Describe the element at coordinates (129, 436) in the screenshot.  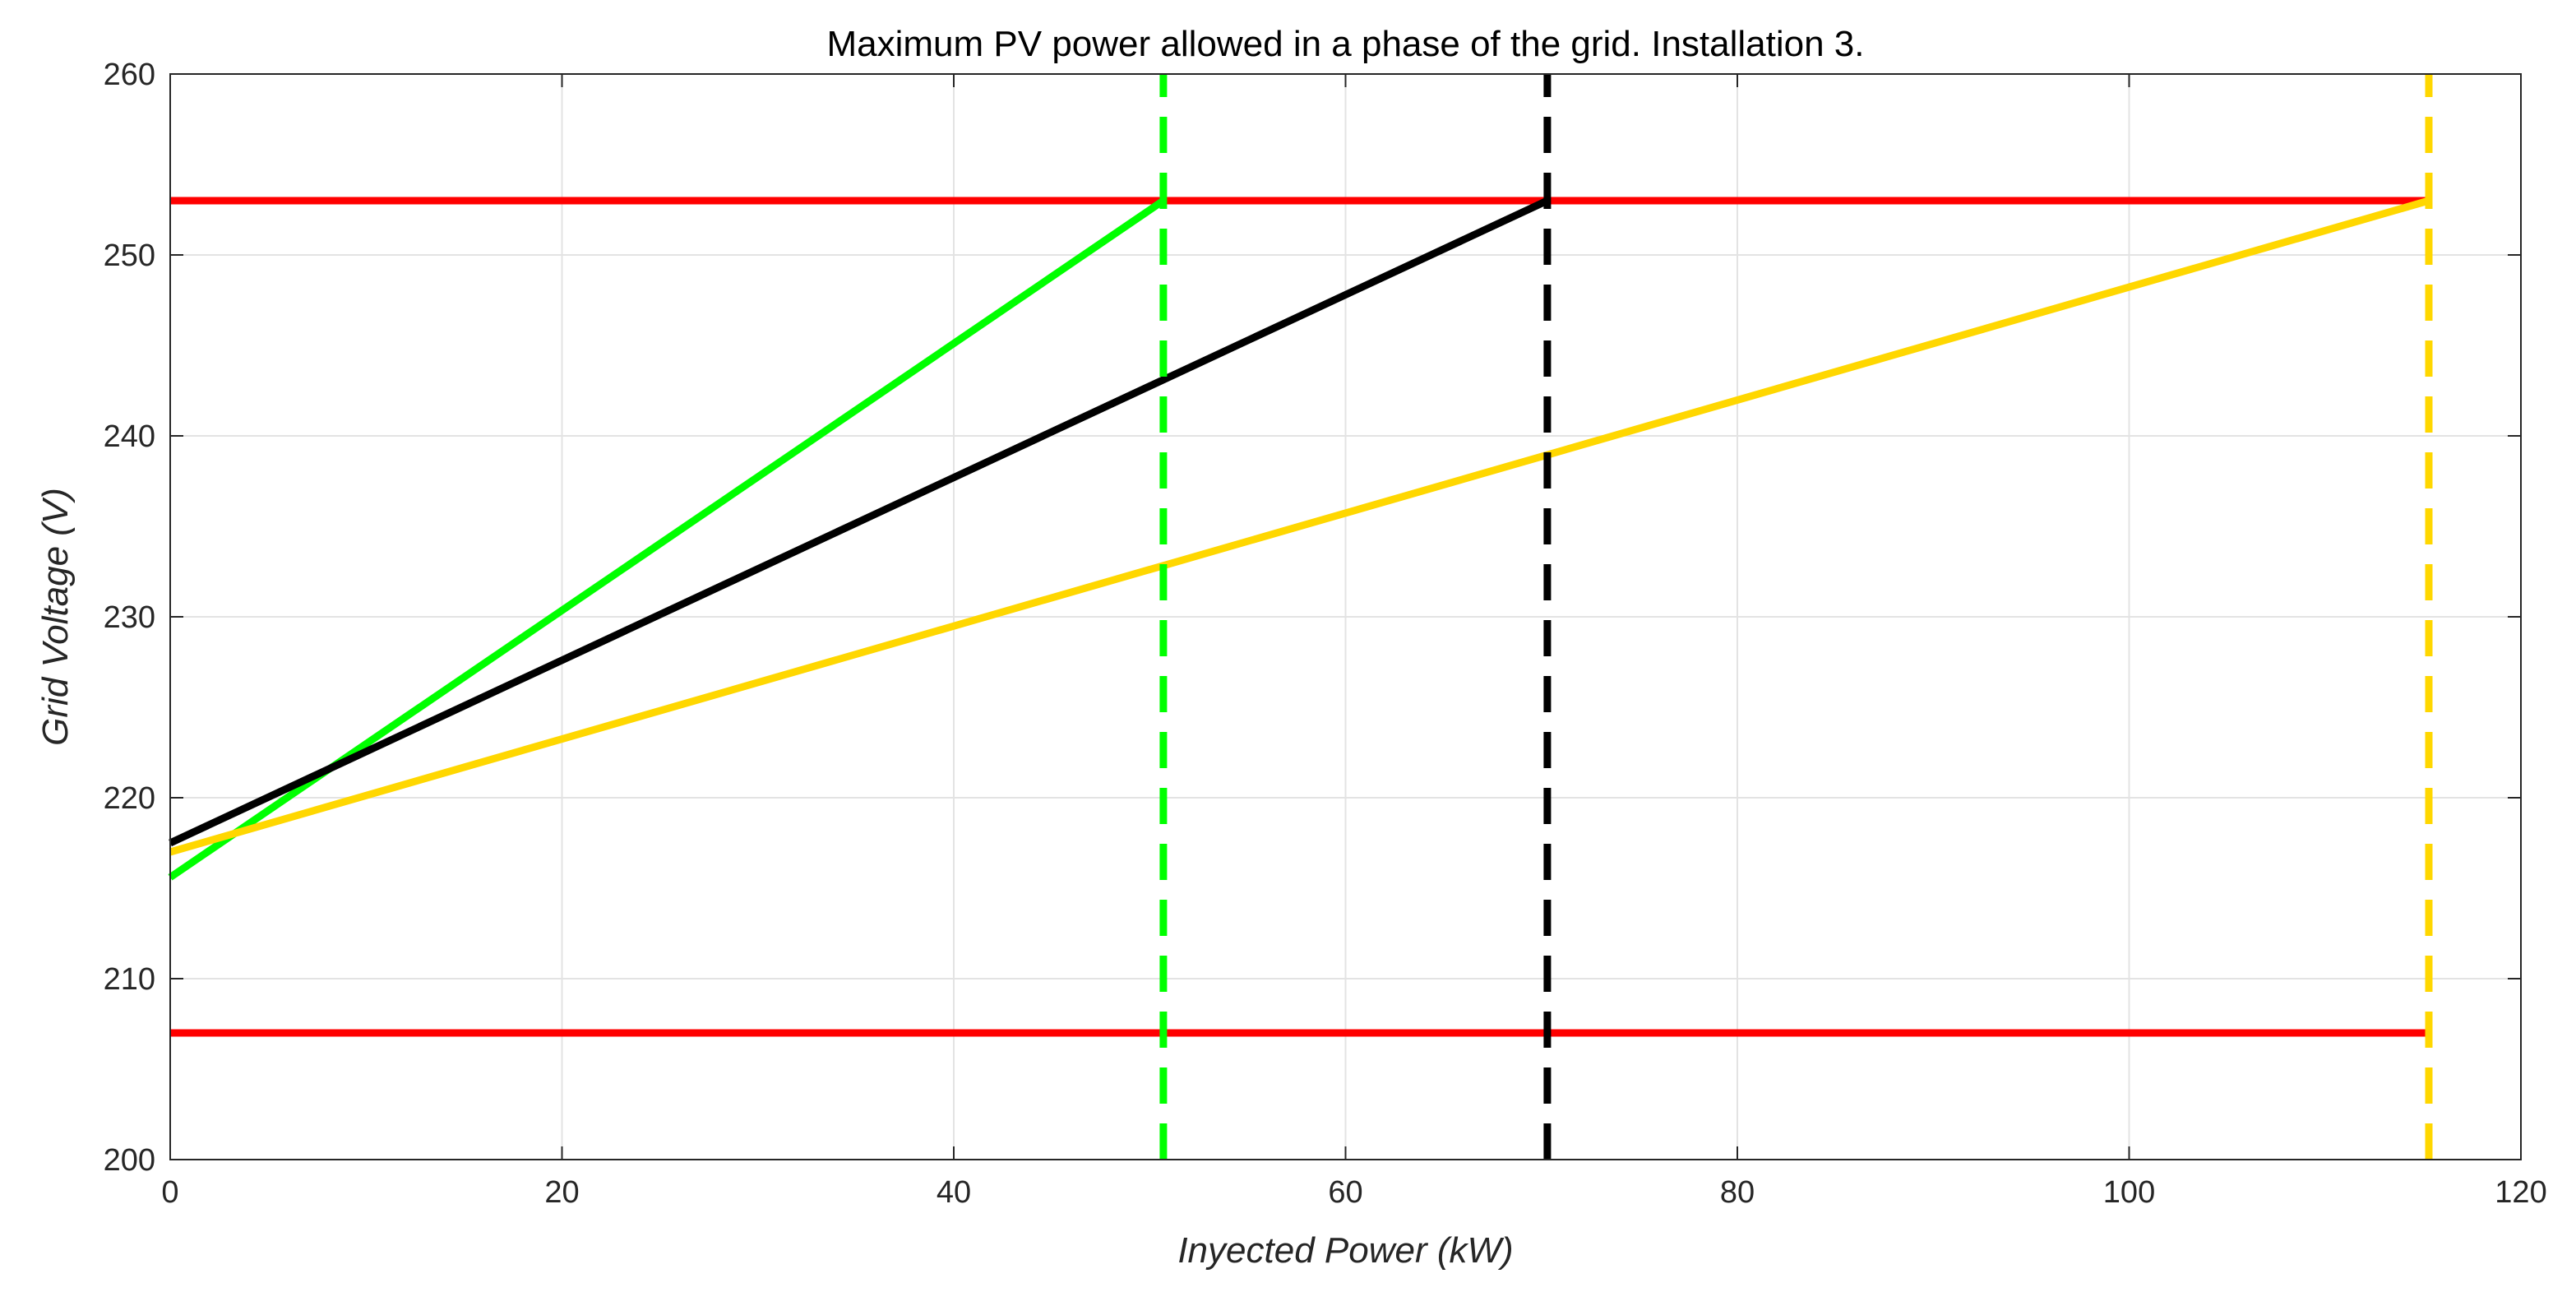
I see `y-tick-label: 240` at that location.